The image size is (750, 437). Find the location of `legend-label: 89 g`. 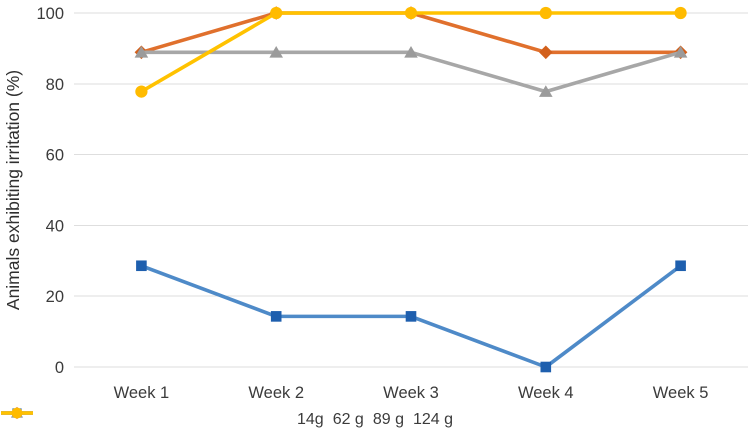

legend-label: 89 g is located at coordinates (388, 419).